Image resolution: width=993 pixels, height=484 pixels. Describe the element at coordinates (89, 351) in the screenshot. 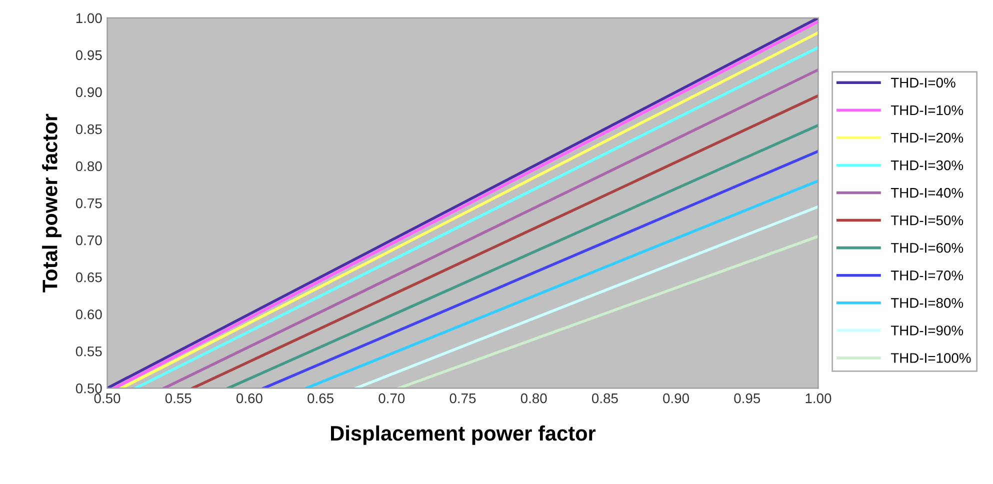

I see `y-tick-label: 0.55` at that location.